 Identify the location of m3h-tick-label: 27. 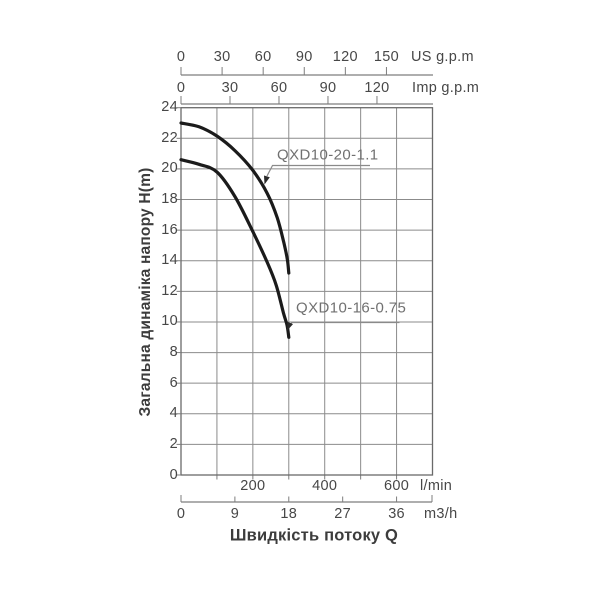
(343, 513).